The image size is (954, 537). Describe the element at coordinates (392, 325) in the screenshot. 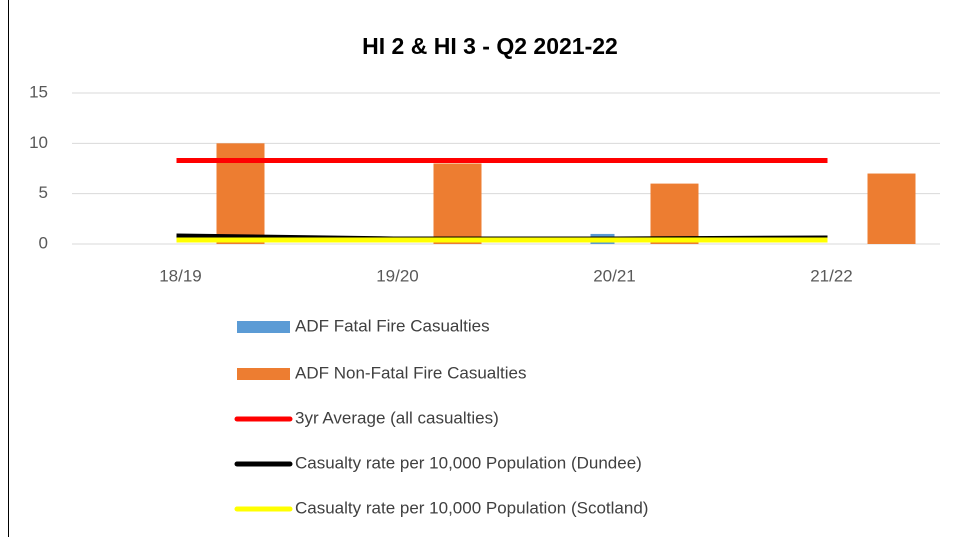

I see `legend-label: ADF Fatal Fire Casualties` at that location.